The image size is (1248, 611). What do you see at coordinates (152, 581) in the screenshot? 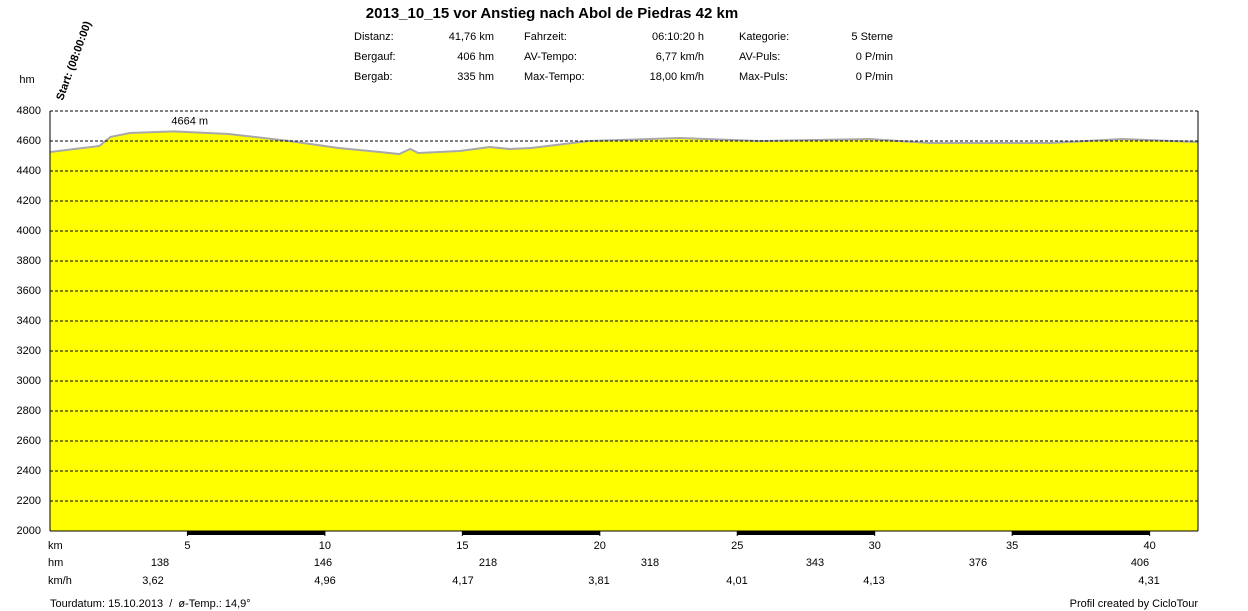
I see `row-value: 3,62` at bounding box center [152, 581].